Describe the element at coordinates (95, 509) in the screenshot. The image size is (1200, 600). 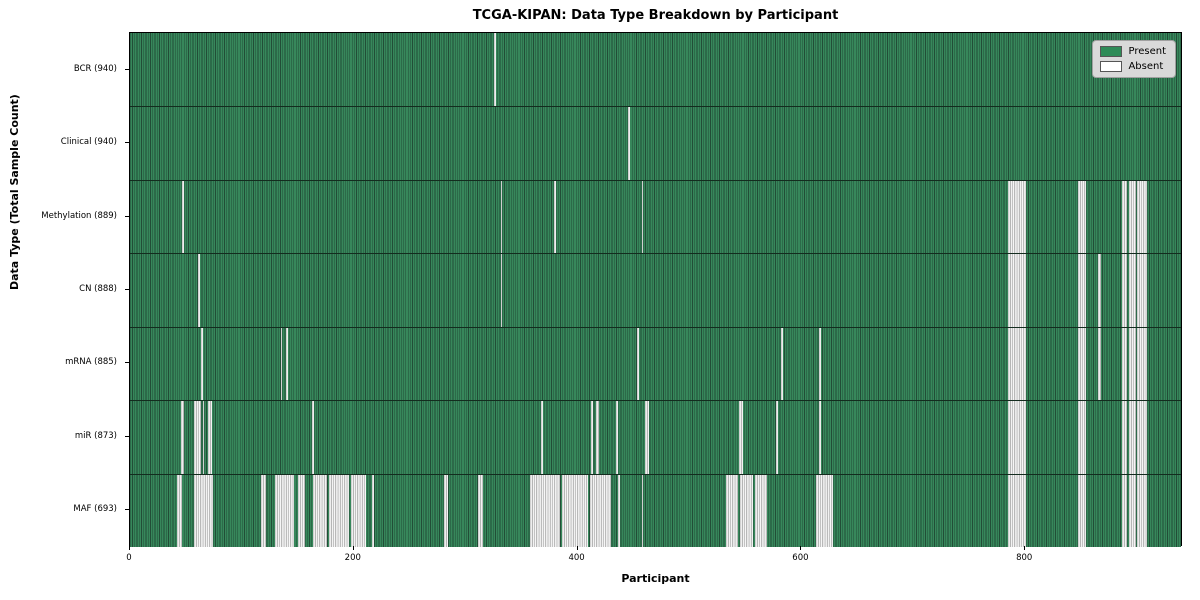
I see `y-tick-label-MAF: MAF (693)` at that location.